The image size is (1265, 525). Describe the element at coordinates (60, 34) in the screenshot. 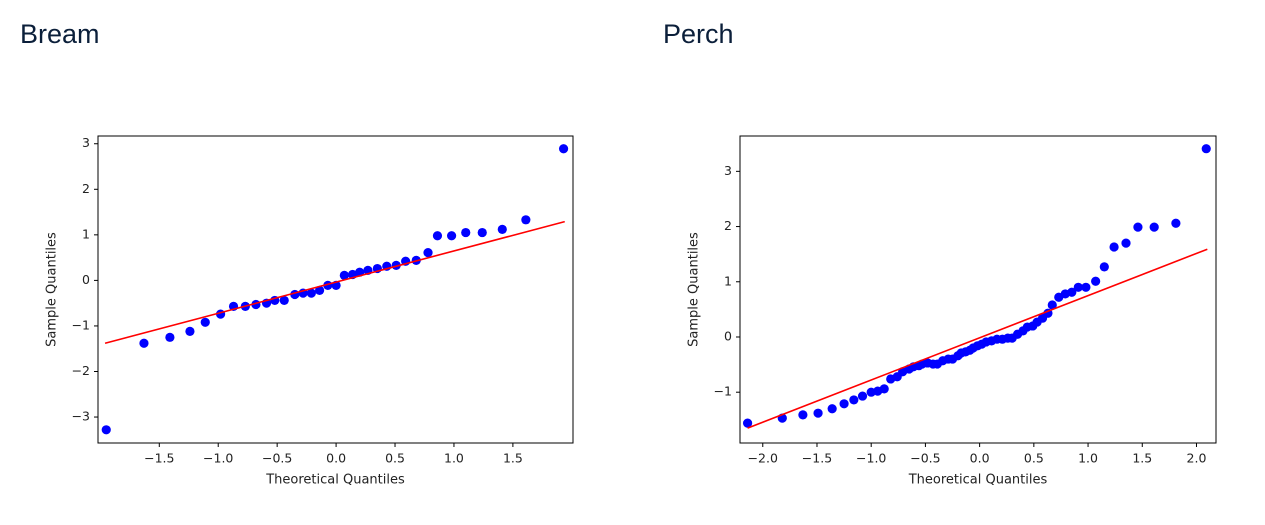

I see `chart-title: Bream` at that location.